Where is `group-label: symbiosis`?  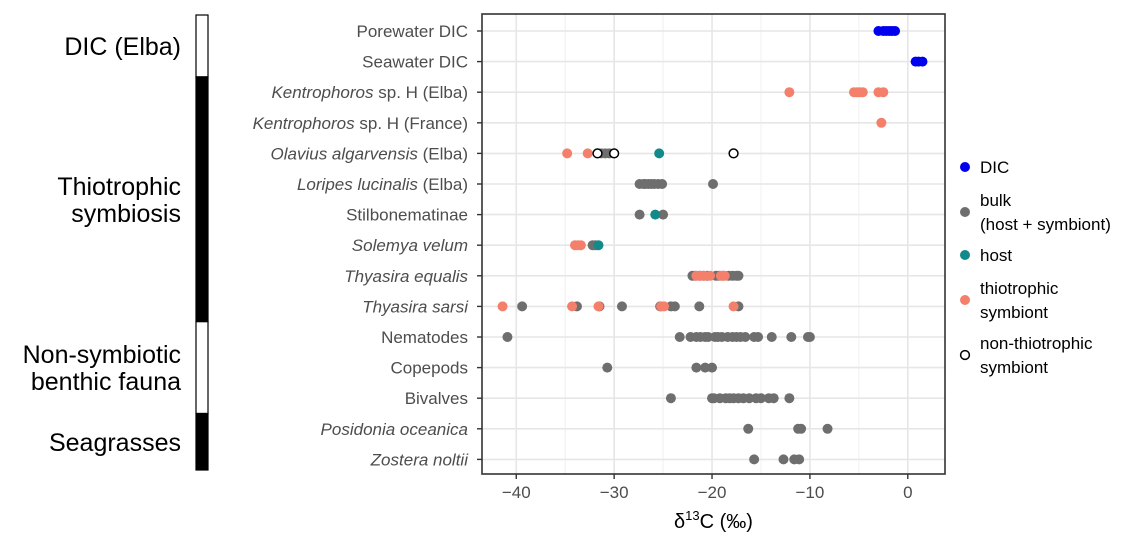 group-label: symbiosis is located at coordinates (126, 214).